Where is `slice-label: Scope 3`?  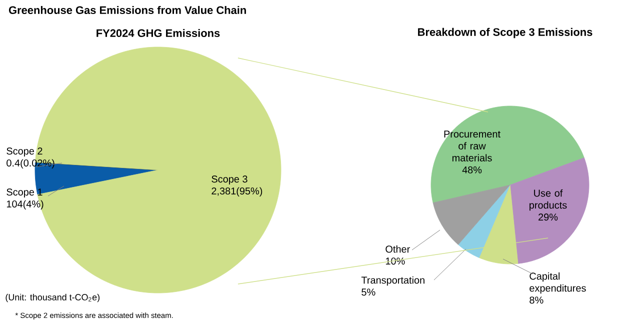 slice-label: Scope 3 is located at coordinates (230, 180).